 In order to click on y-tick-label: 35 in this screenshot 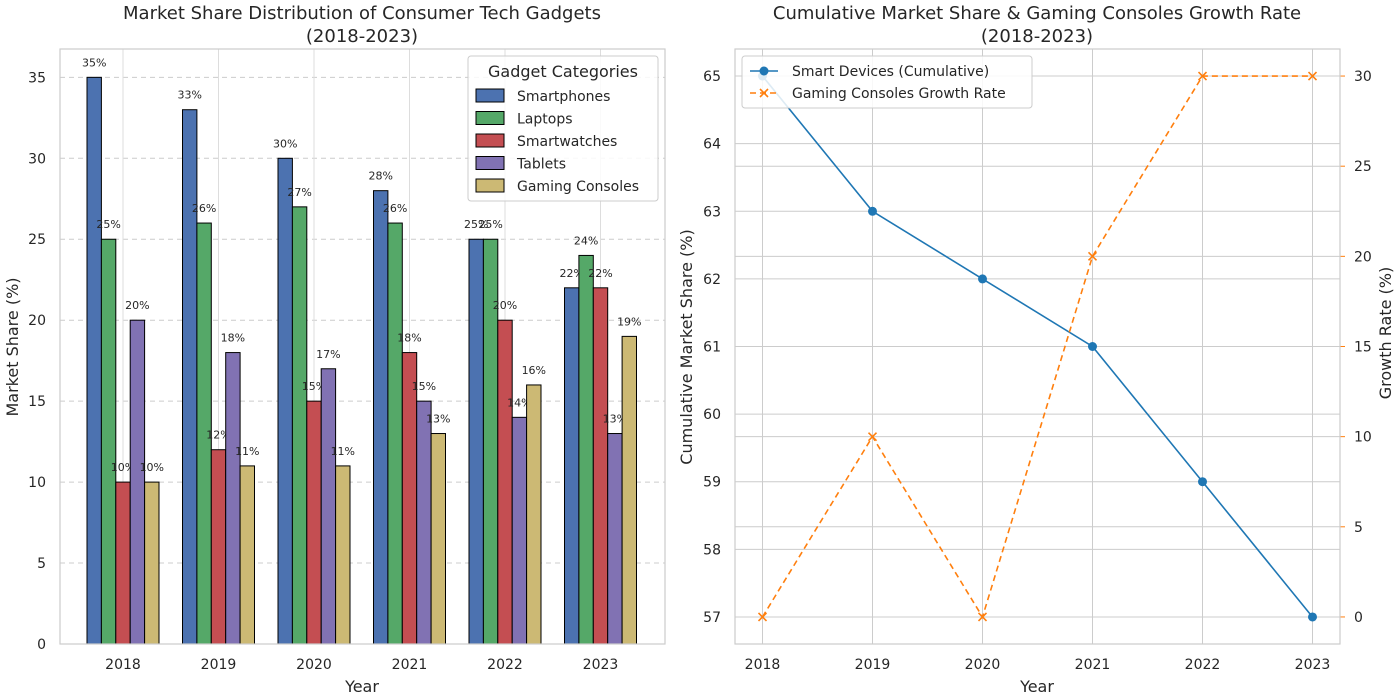, I will do `click(37, 78)`.